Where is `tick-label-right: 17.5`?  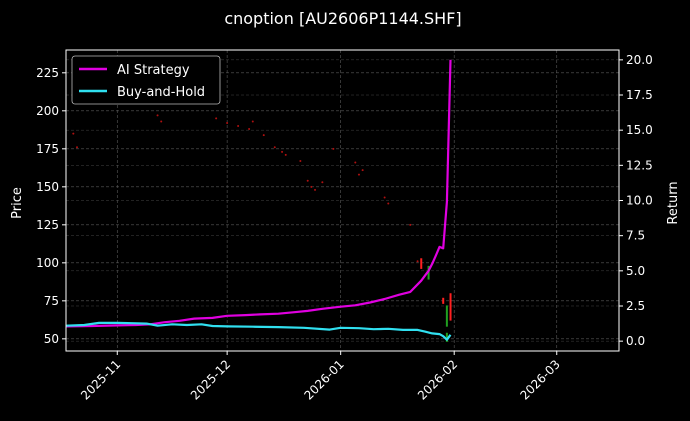 tick-label-right: 17.5 is located at coordinates (639, 95).